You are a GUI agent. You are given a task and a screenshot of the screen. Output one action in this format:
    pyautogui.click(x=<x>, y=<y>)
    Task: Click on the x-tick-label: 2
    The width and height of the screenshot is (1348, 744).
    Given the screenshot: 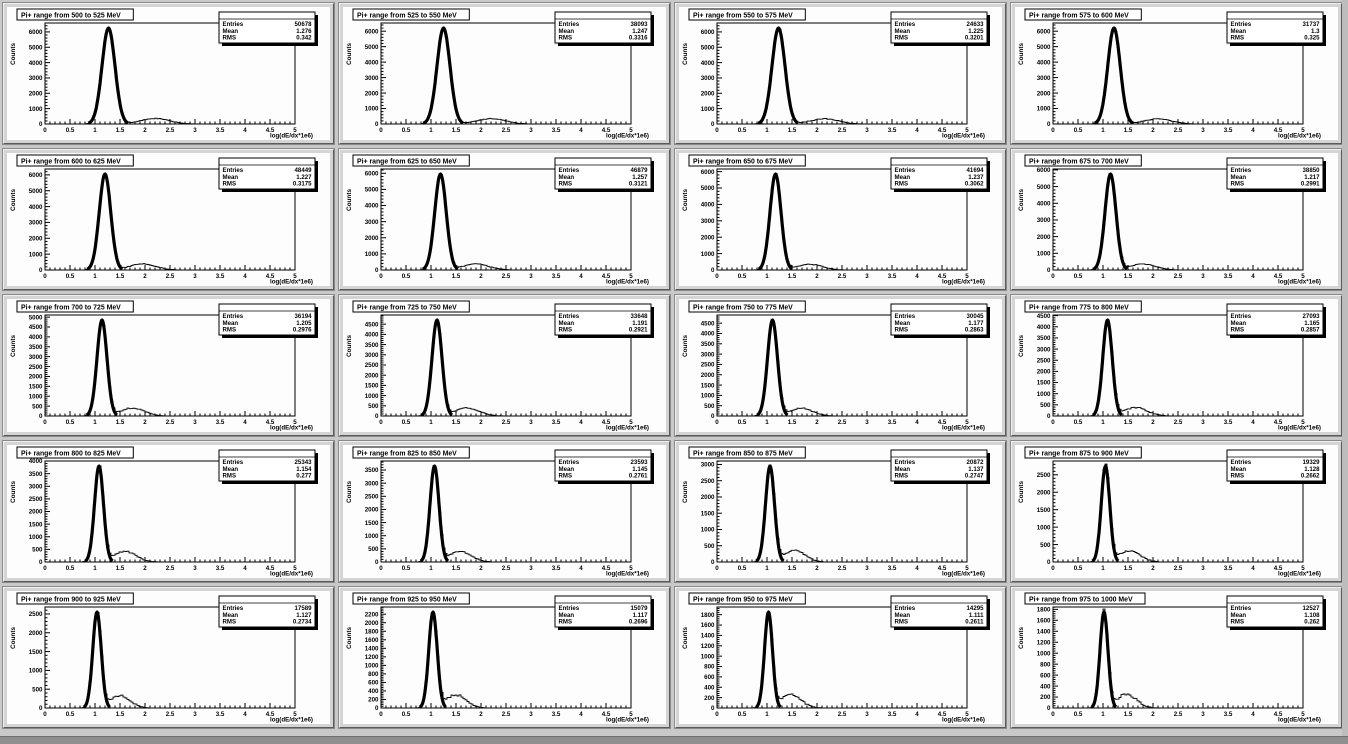 What is the action you would take?
    pyautogui.click(x=481, y=568)
    